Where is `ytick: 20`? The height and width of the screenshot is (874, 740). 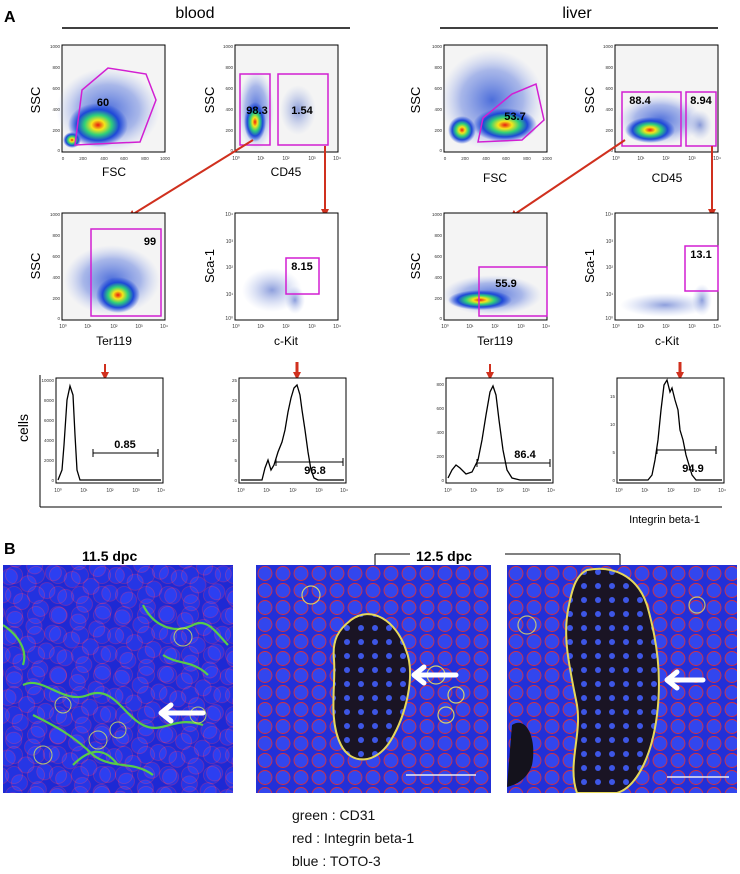
ytick: 20 is located at coordinates (235, 400).